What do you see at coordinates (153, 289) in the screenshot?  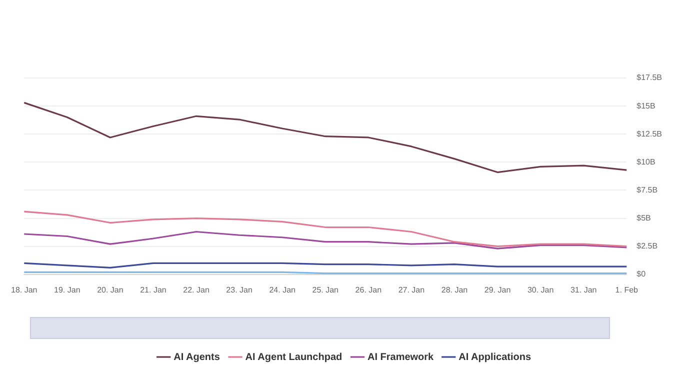 I see `x-tick-label: 21. Jan` at bounding box center [153, 289].